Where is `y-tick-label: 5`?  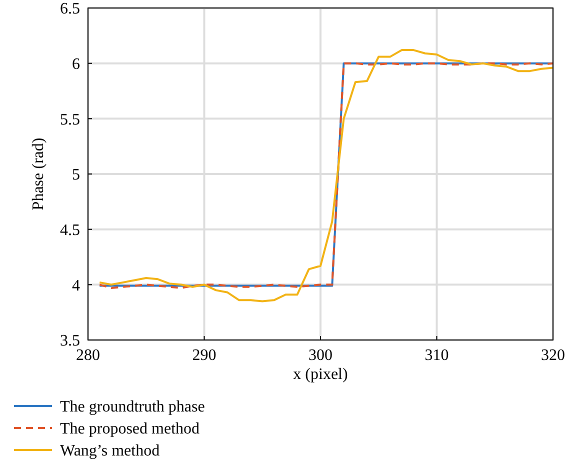 y-tick-label: 5 is located at coordinates (76, 175).